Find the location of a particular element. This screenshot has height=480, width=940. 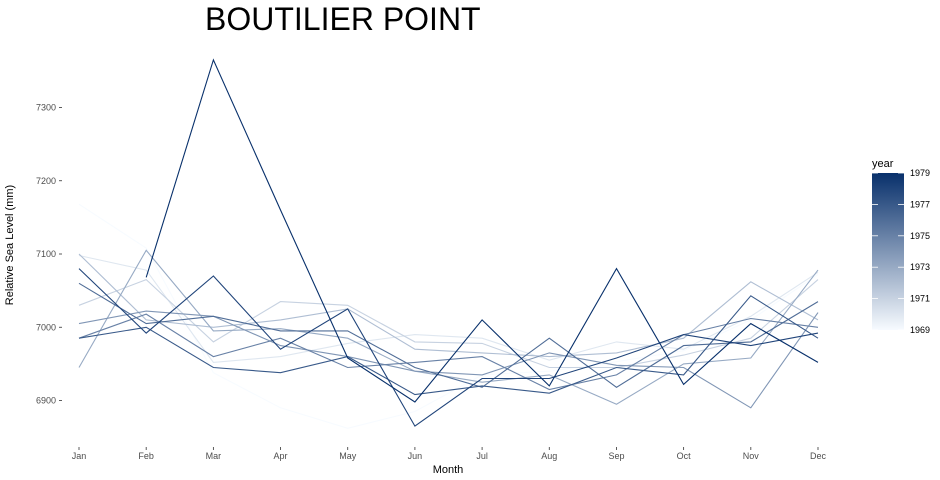

y-tick-label: 6900 is located at coordinates (46, 401).